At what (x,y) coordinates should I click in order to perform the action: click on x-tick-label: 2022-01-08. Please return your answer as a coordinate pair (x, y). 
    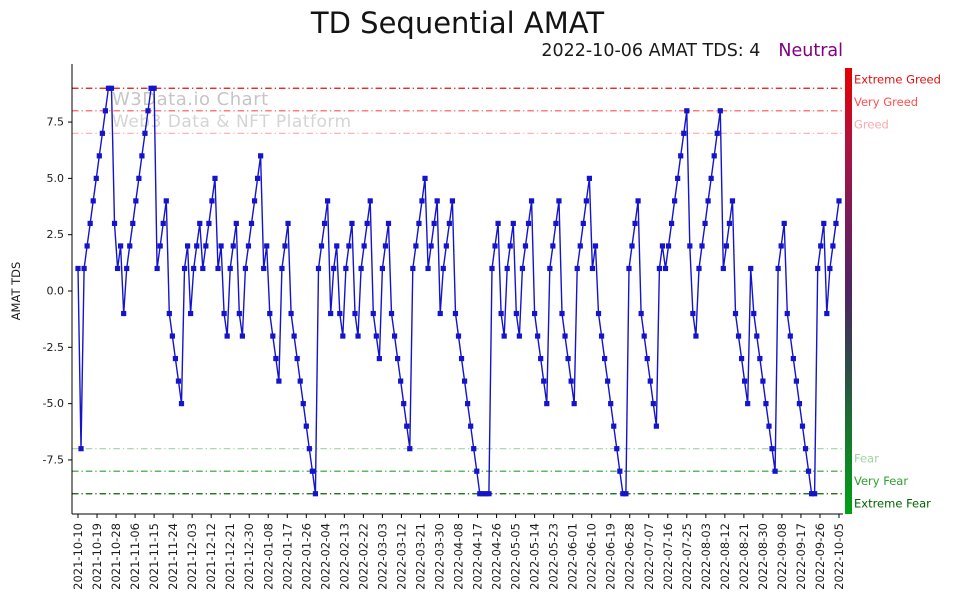
    Looking at the image, I should click on (268, 556).